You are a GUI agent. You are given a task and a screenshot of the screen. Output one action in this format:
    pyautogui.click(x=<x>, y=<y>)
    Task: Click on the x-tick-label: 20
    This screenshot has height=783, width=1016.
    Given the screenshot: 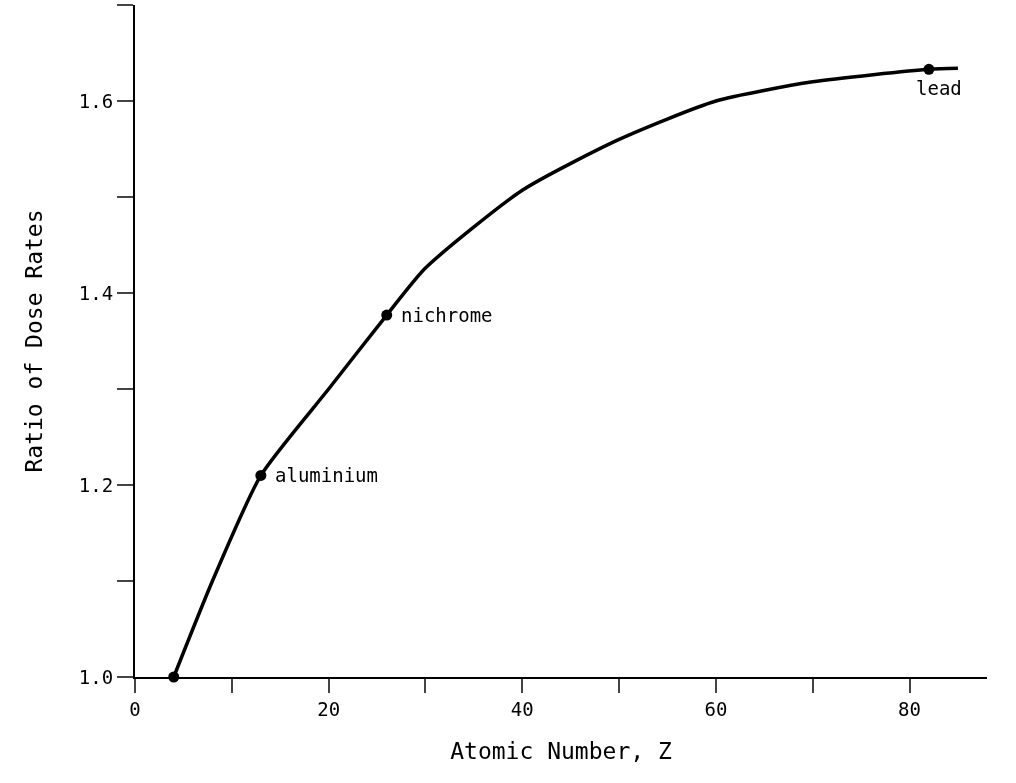 What is the action you would take?
    pyautogui.click(x=329, y=708)
    